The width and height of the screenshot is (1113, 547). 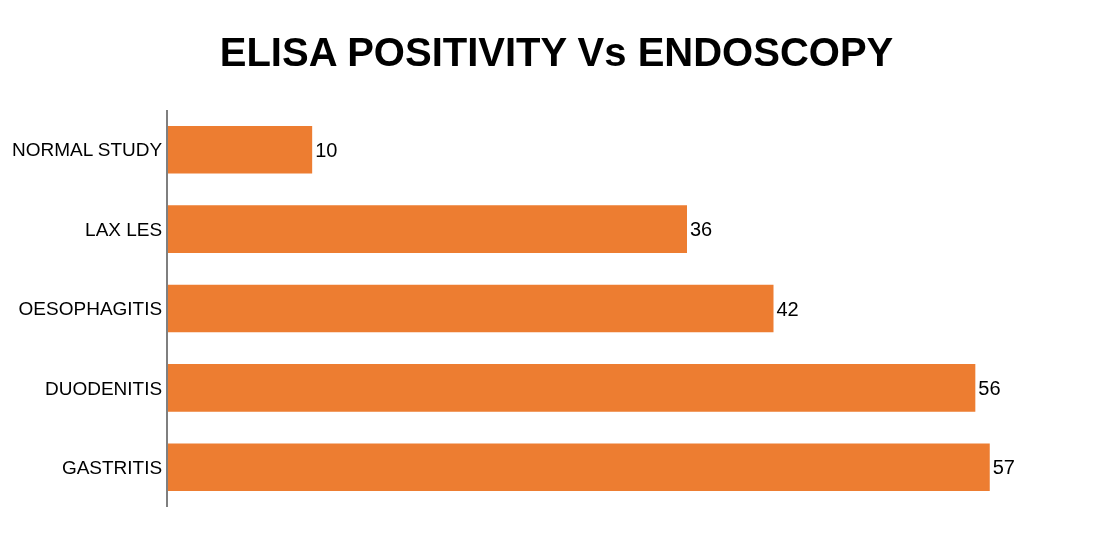 I want to click on y-tick-label: LAX LES, so click(x=124, y=229).